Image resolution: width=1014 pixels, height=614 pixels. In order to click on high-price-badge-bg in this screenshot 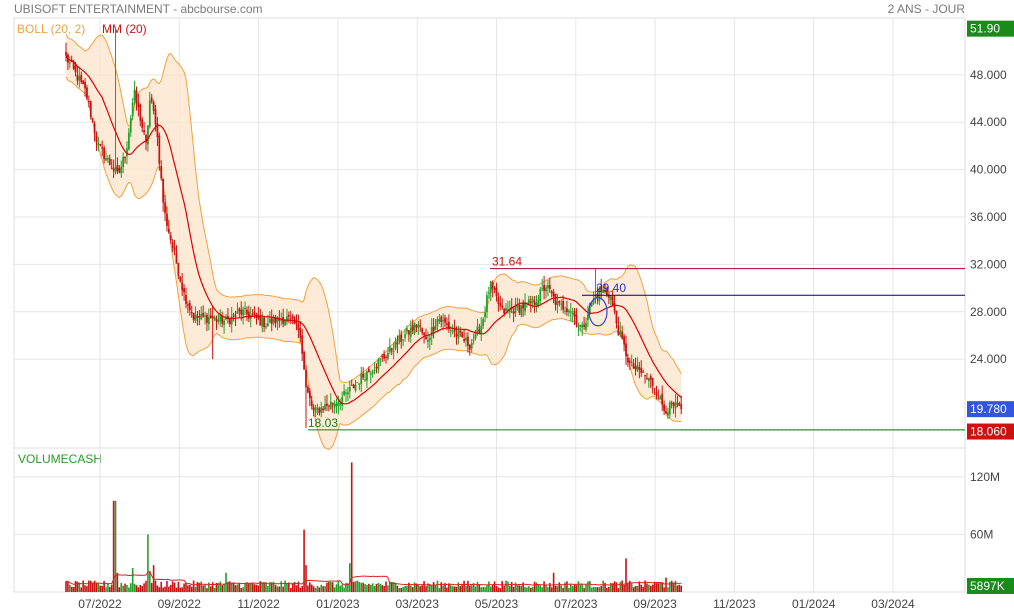, I will do `click(990, 28)`.